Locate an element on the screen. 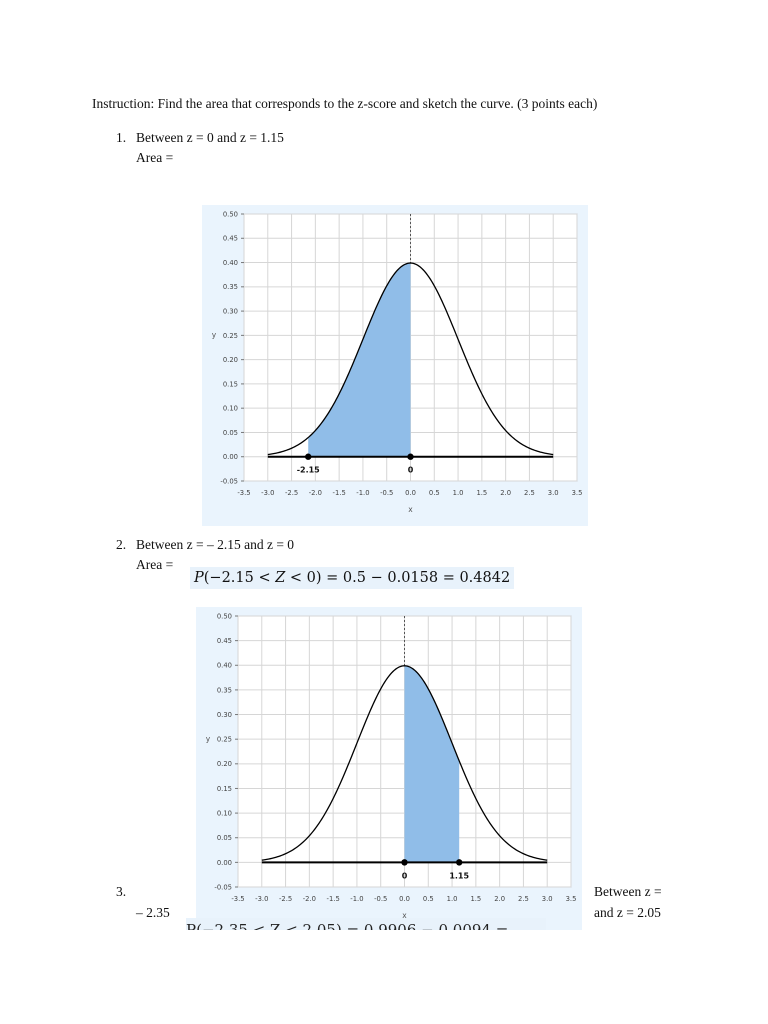 This screenshot has width=768, height=1024. formula-z: Z is located at coordinates (280, 578).